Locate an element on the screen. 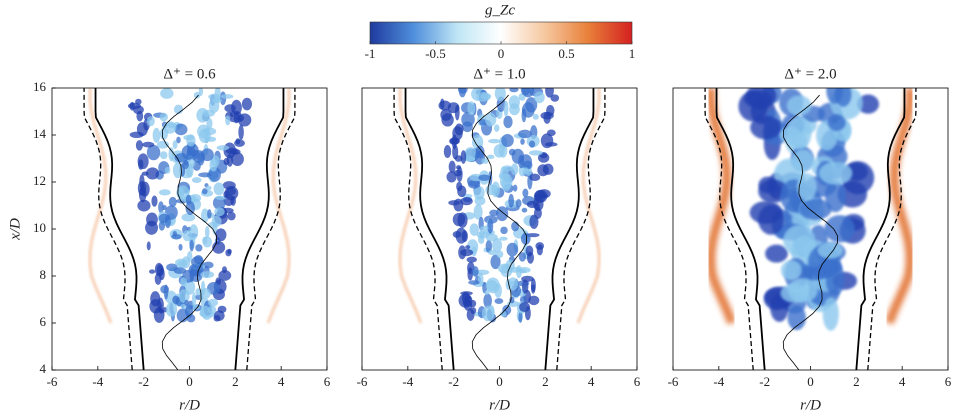 Image resolution: width=957 pixels, height=420 pixels. shear-layer is located at coordinates (410, 206).